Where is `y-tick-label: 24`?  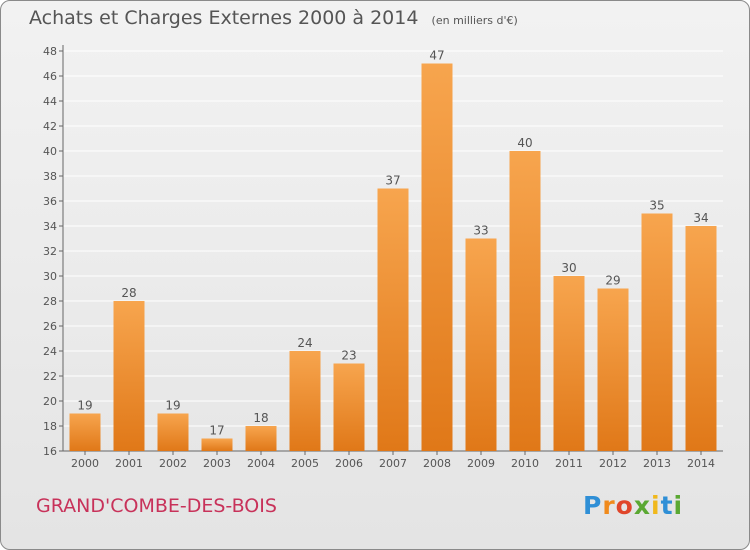 y-tick-label: 24 is located at coordinates (50, 351).